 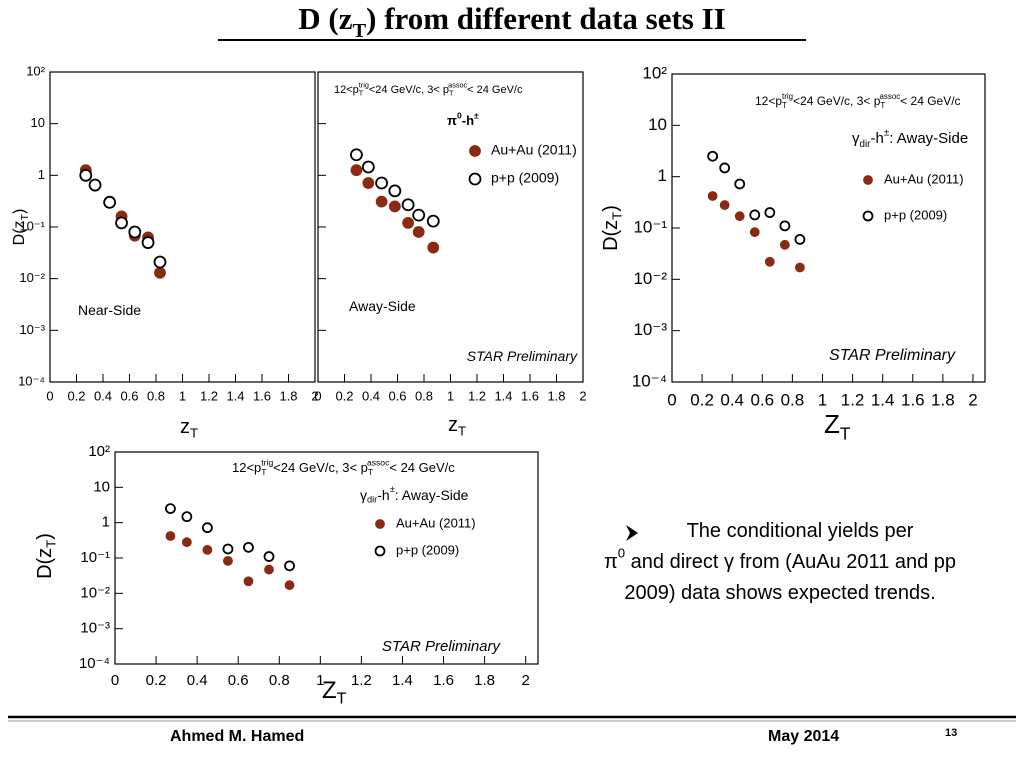 What do you see at coordinates (457, 426) in the screenshot?
I see `x-axis-label: zT` at bounding box center [457, 426].